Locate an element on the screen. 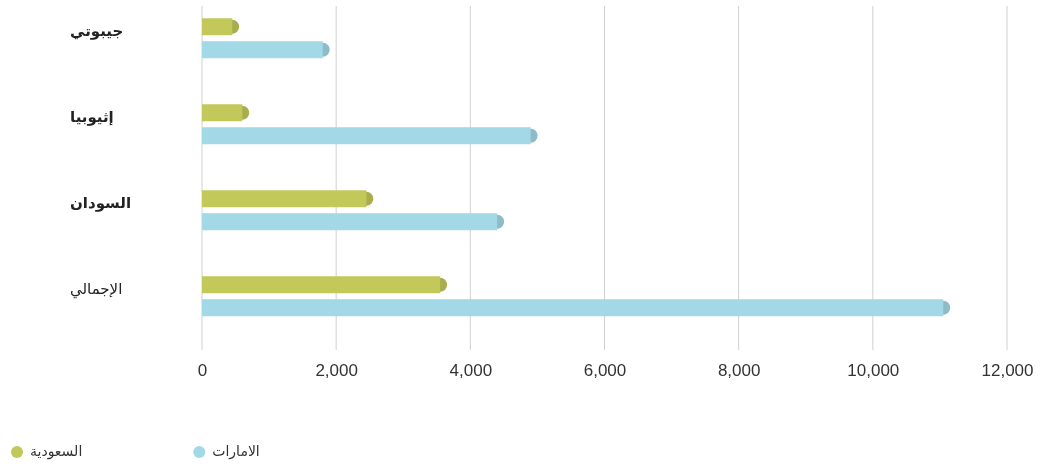 Image resolution: width=1053 pixels, height=471 pixels. x-tick-label: 2,000 is located at coordinates (336, 371).